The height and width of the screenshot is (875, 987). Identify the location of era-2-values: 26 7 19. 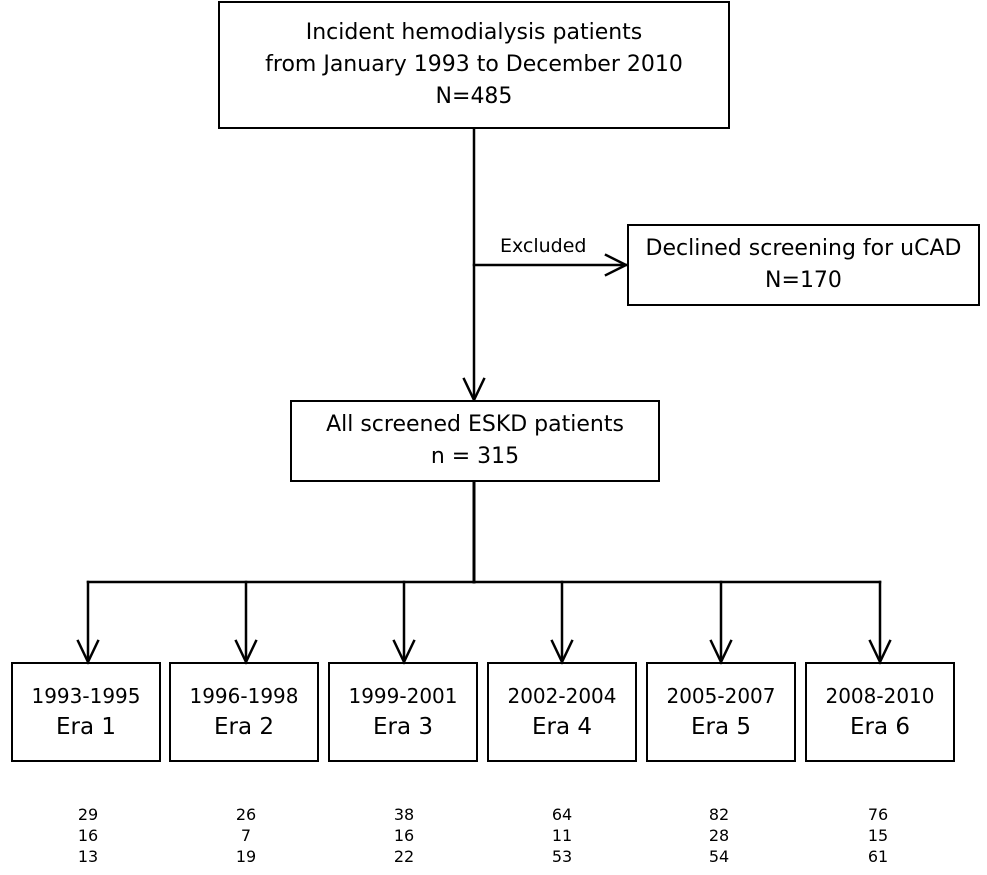
(246, 835).